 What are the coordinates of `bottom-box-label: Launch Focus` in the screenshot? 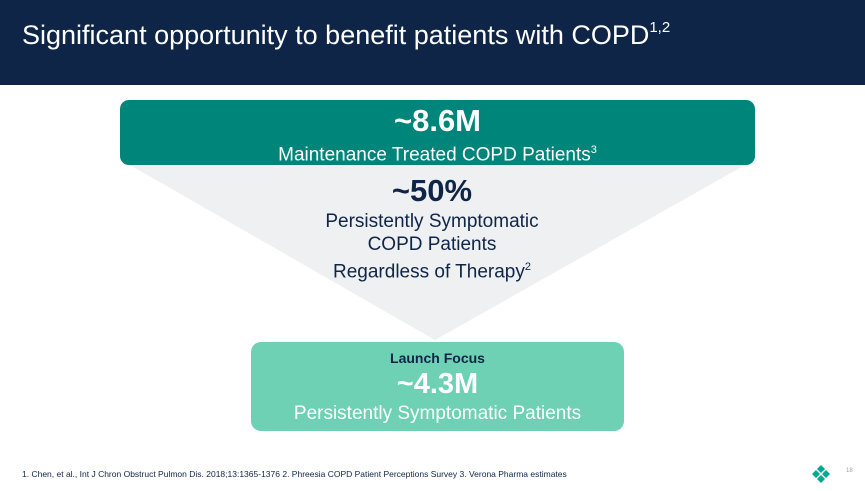 It's located at (437, 358).